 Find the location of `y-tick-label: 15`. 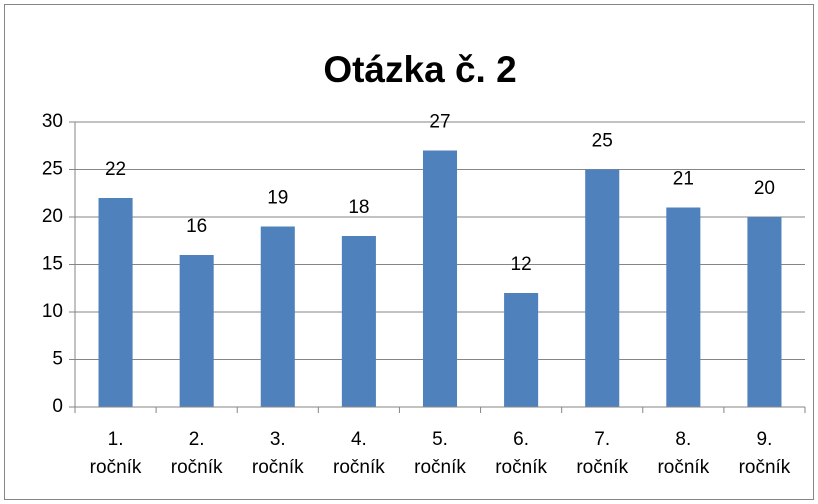

y-tick-label: 15 is located at coordinates (52, 264).